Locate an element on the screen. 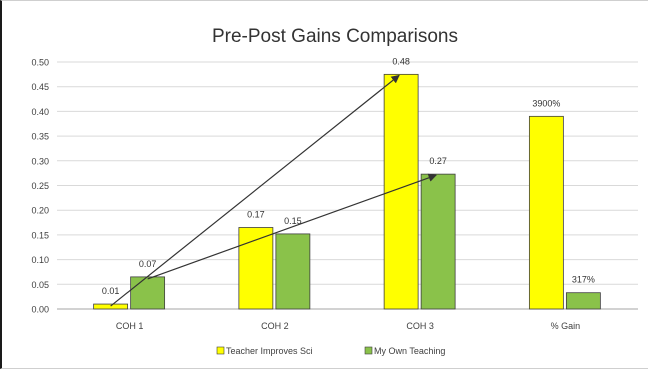  legend: Teacher Improves Sci My Own Teaching is located at coordinates (330, 351).